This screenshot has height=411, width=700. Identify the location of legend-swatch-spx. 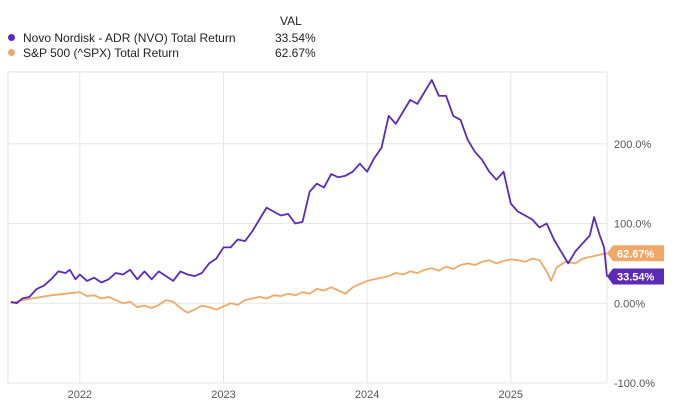
(11, 52).